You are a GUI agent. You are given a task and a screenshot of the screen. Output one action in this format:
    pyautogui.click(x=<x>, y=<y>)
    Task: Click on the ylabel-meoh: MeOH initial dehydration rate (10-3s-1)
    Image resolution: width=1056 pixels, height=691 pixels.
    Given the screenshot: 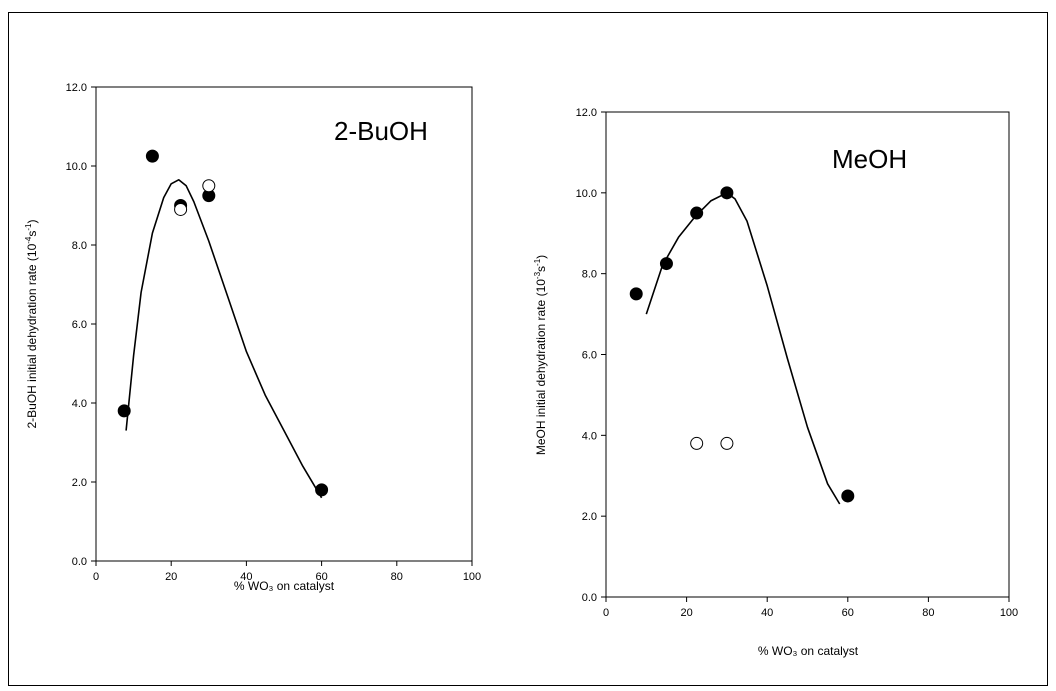 What is the action you would take?
    pyautogui.click(x=540, y=355)
    